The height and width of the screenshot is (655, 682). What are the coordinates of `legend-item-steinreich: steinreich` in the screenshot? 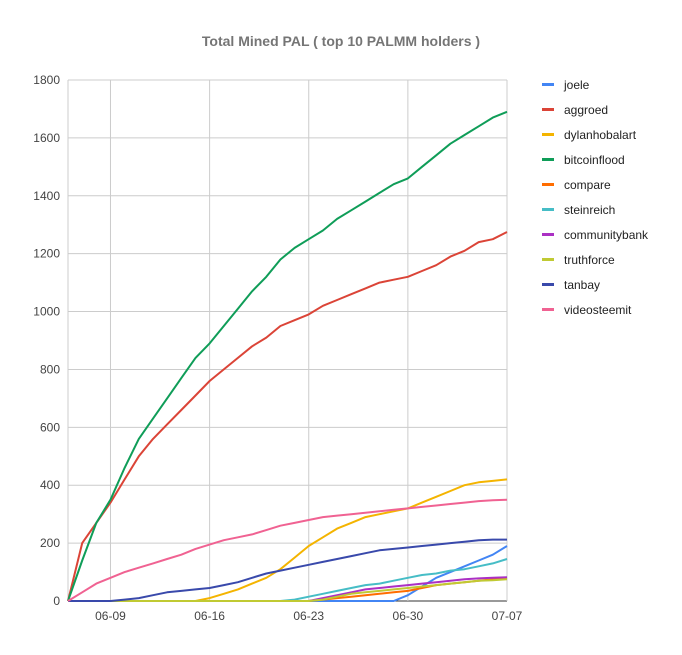 It's located at (595, 209).